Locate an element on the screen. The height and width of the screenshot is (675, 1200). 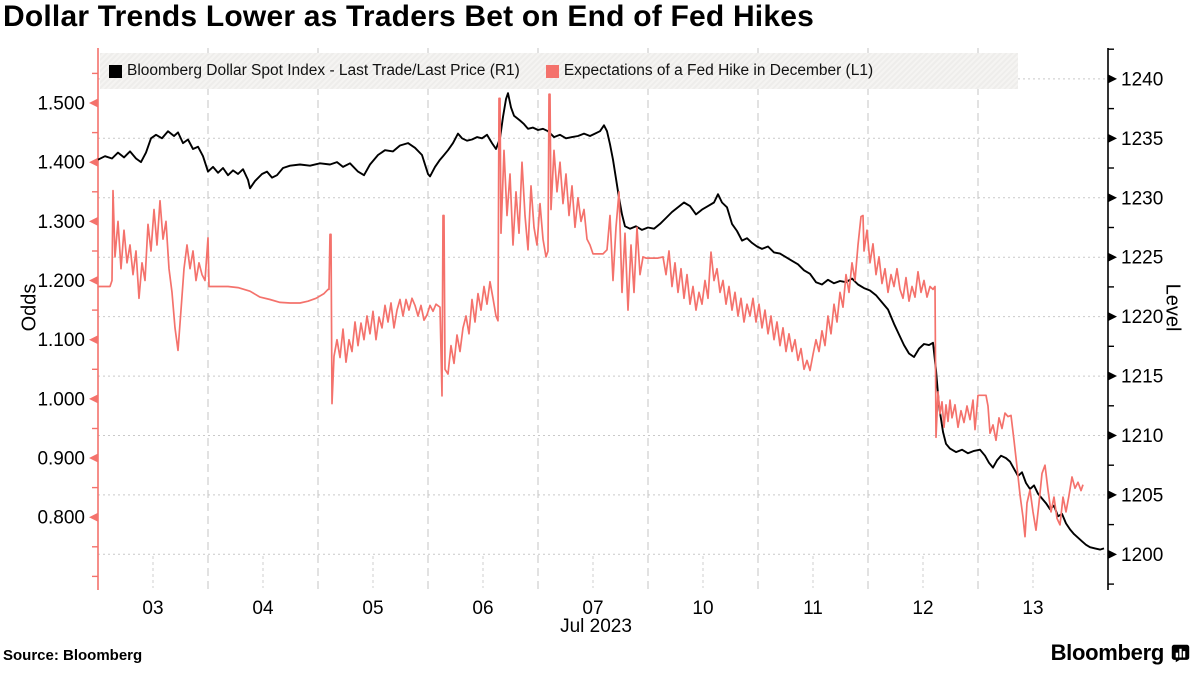
x-axis-tick-label: 11 is located at coordinates (813, 608).